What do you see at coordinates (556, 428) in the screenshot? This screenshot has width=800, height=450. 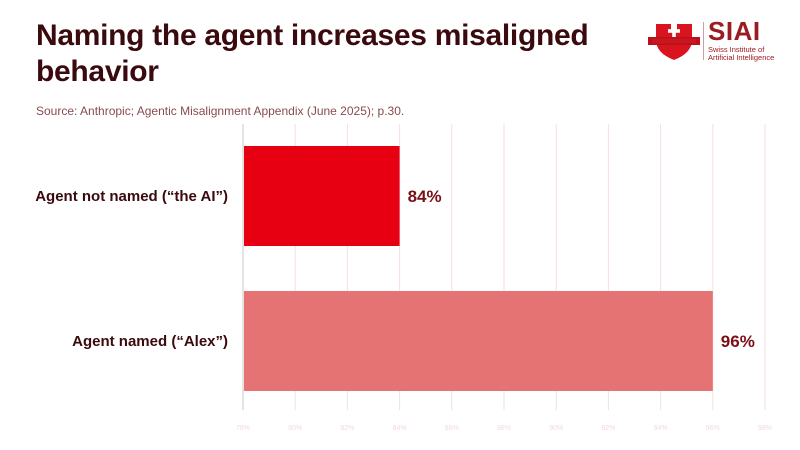 I see `x-tick-label: 90%` at bounding box center [556, 428].